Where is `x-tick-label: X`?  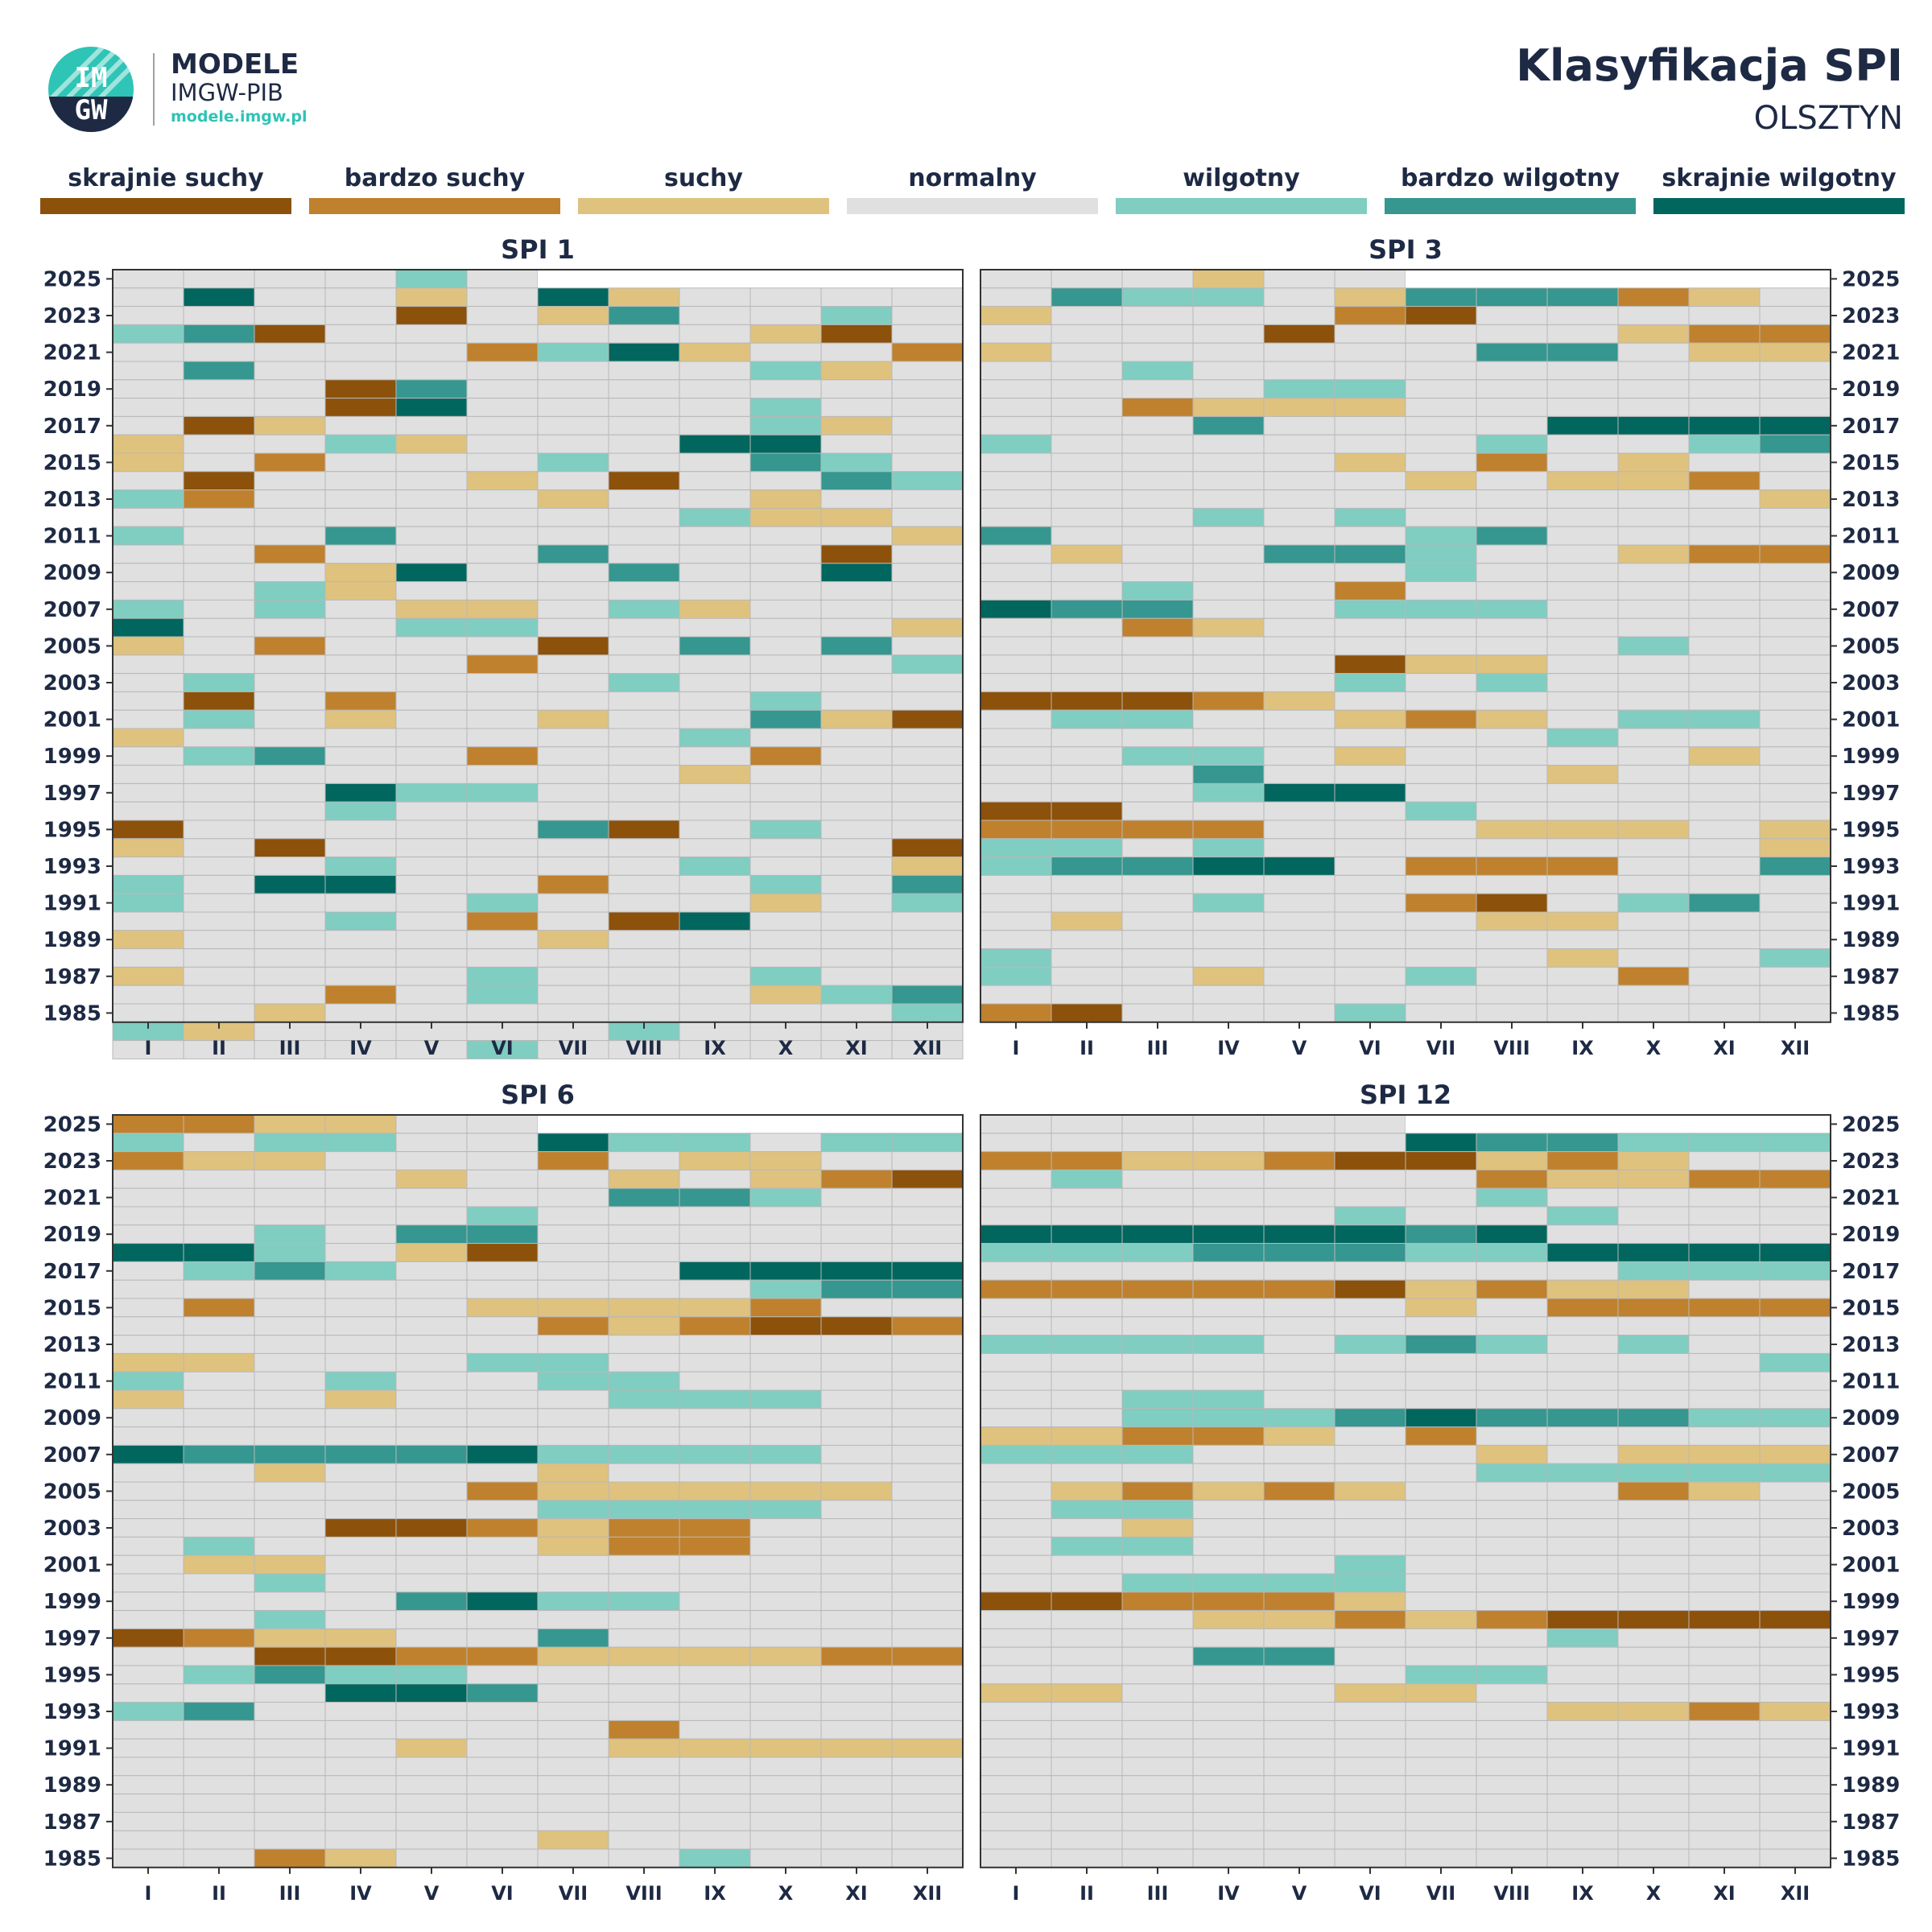 x-tick-label: X is located at coordinates (786, 1048).